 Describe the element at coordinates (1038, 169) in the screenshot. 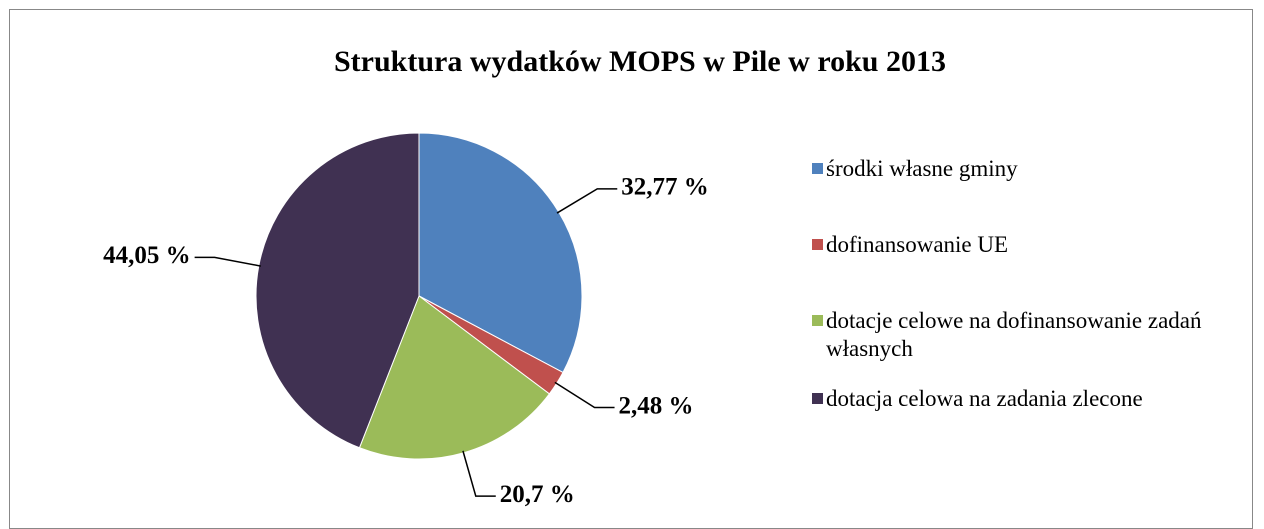

I see `legend-item: środki własne gminy` at that location.